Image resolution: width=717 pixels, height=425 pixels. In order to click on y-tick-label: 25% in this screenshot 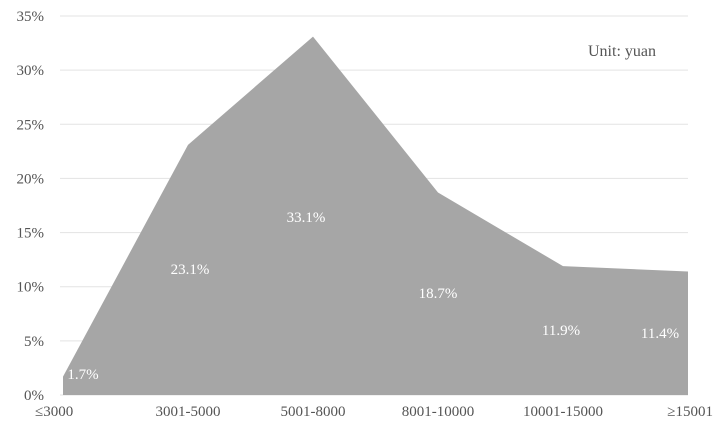, I will do `click(31, 125)`.